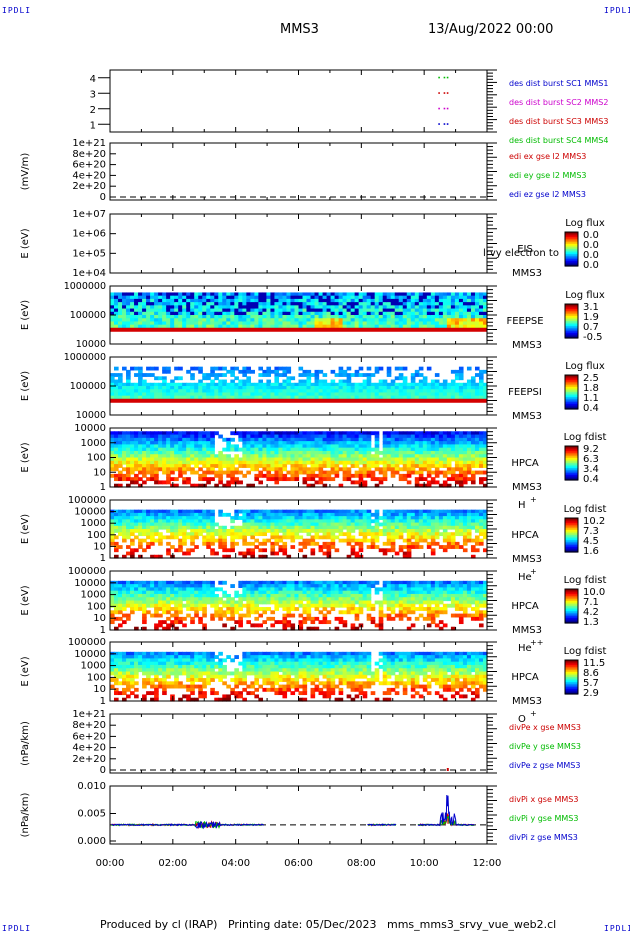 This screenshot has width=630, height=934. I want to click on burst-marker, so click(444, 77).